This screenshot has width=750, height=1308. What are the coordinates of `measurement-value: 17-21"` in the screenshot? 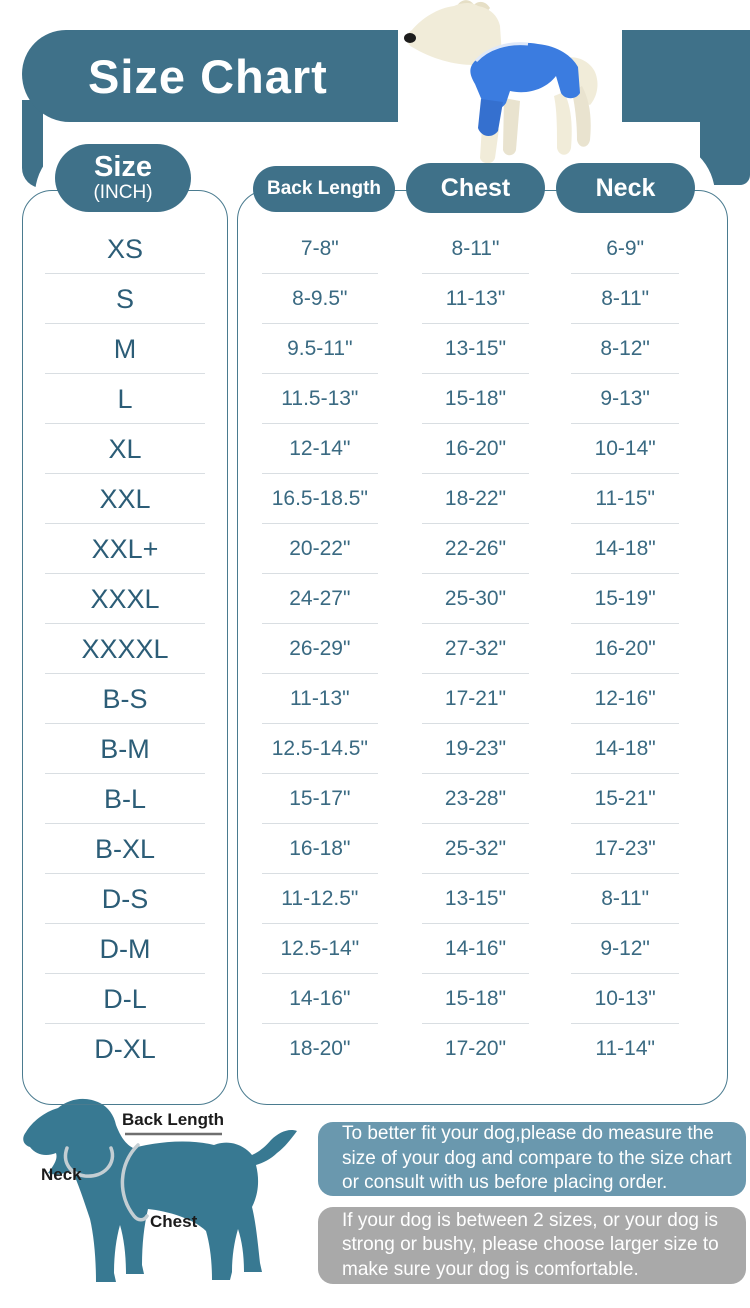 It's located at (475, 698).